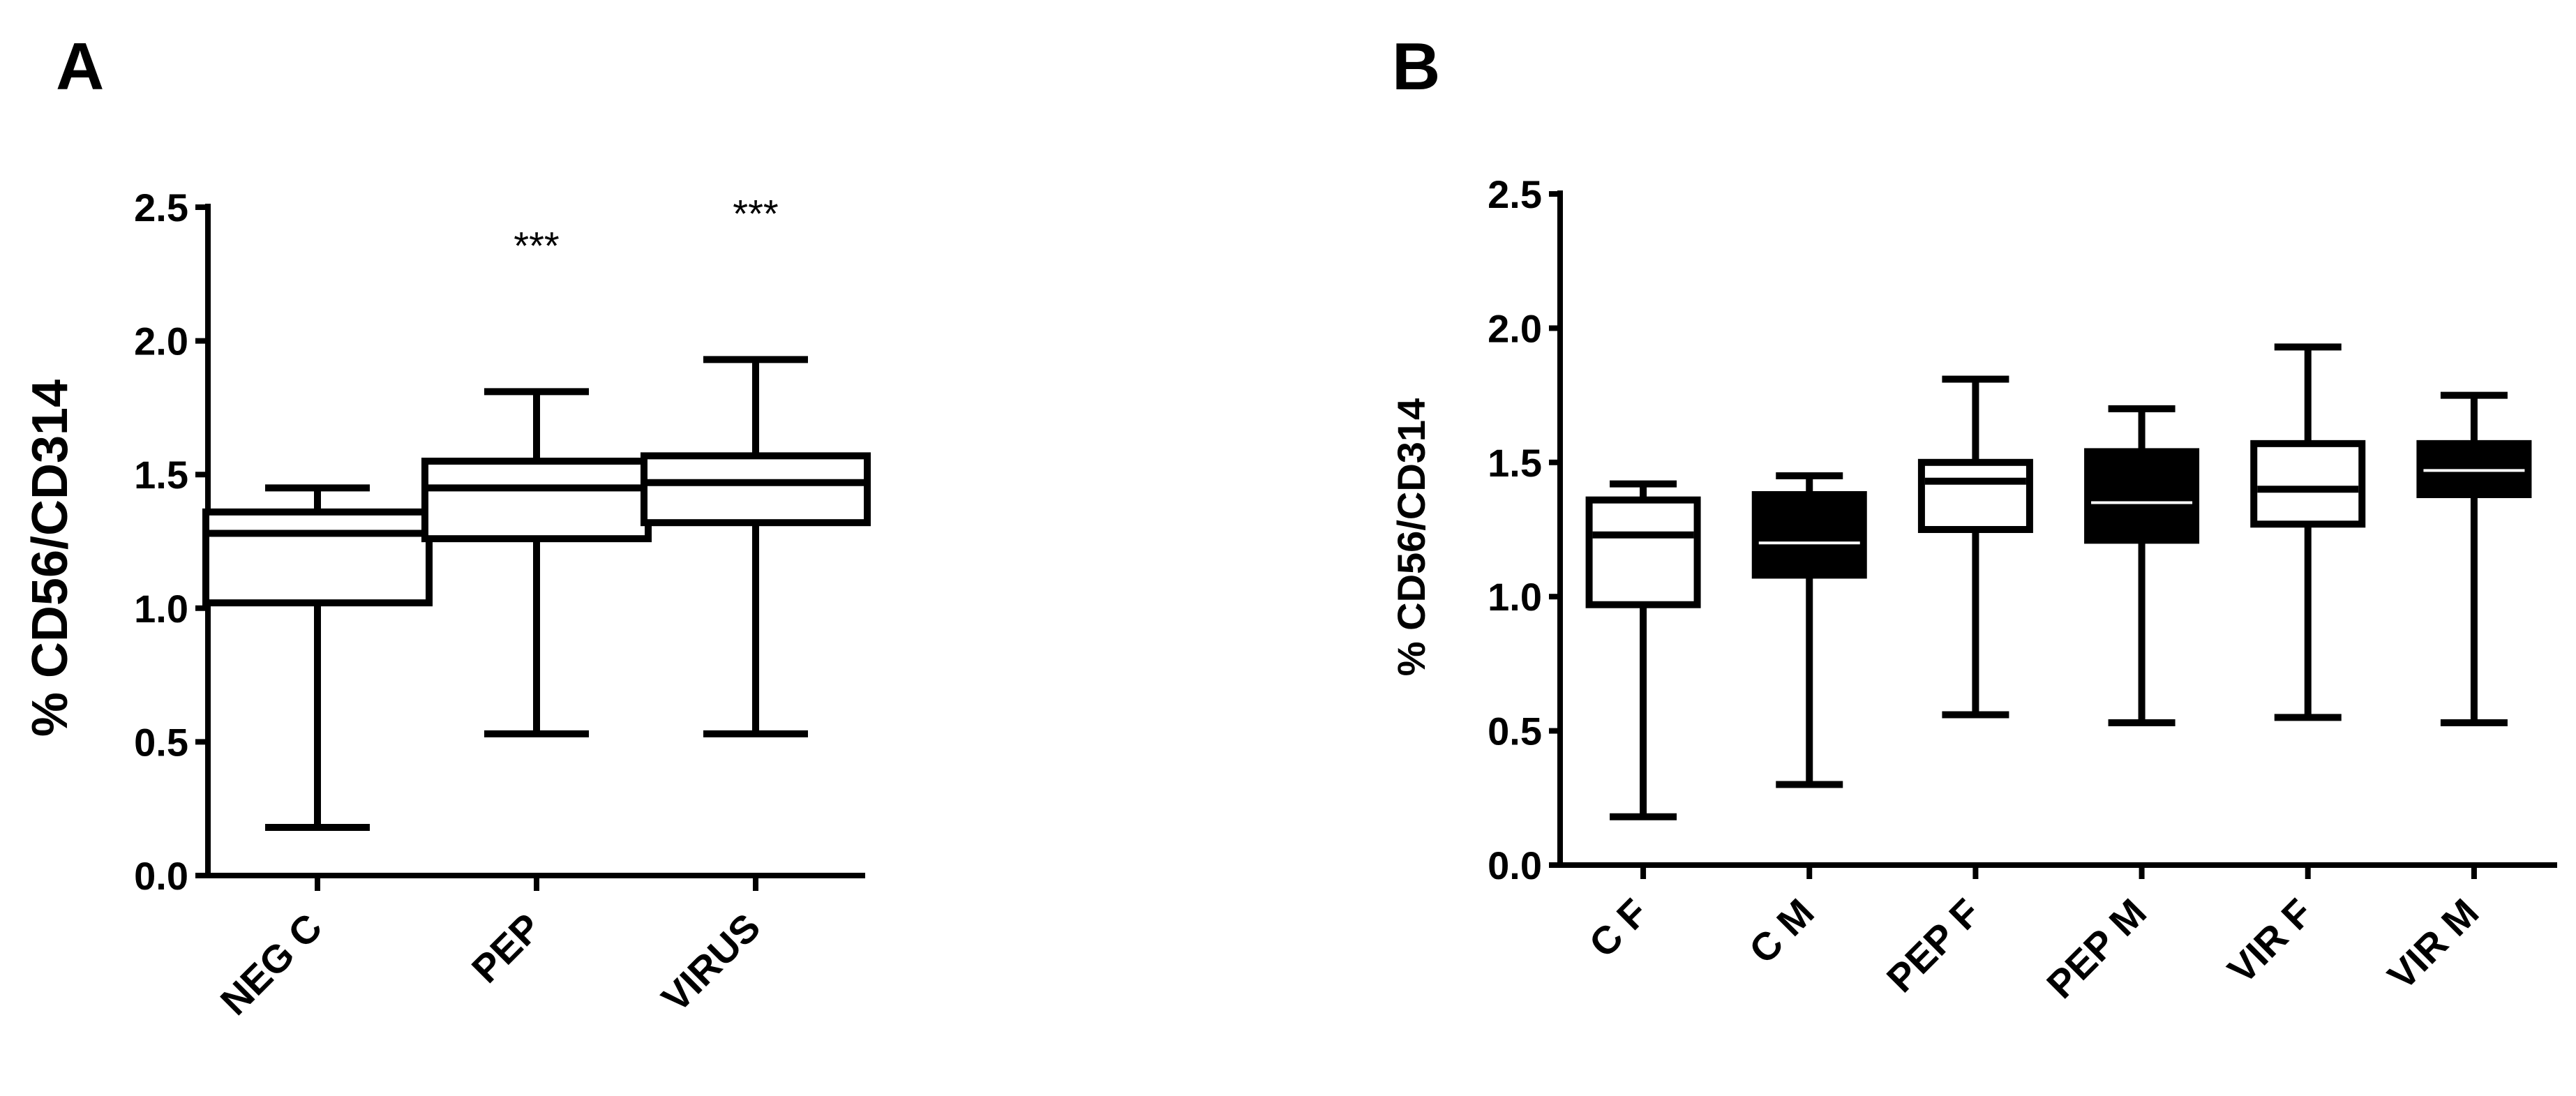 The width and height of the screenshot is (2576, 1096). What do you see at coordinates (1618, 928) in the screenshot?
I see `panel-b-x-tick-label: C F` at bounding box center [1618, 928].